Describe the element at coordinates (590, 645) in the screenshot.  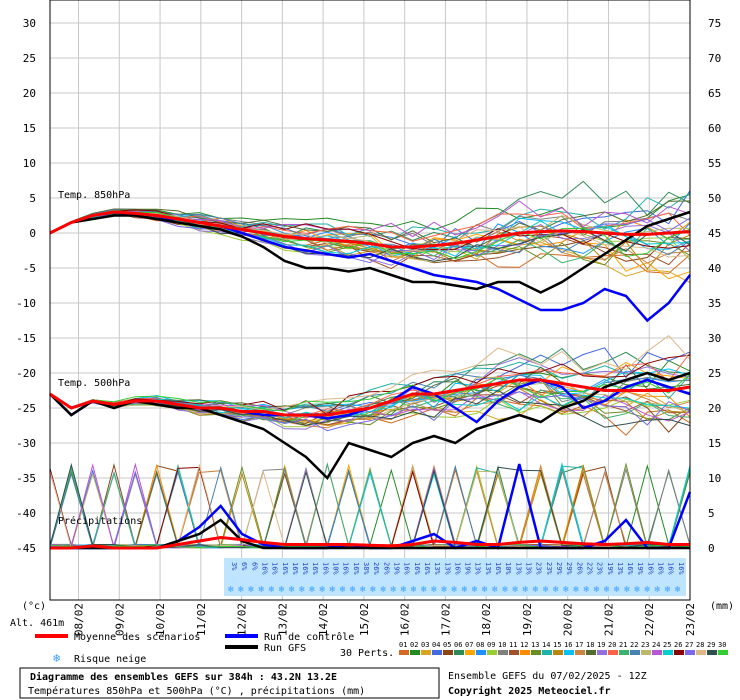
I see `pert-id-label: 18` at that location.